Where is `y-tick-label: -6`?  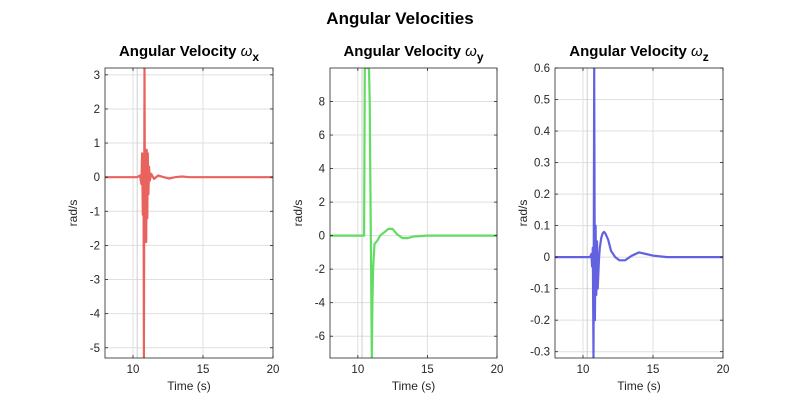
y-tick-label: -6 is located at coordinates (320, 337).